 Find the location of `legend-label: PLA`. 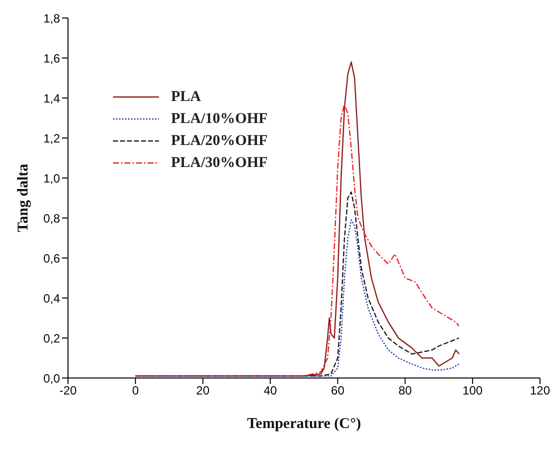

legend-label: PLA is located at coordinates (186, 97).